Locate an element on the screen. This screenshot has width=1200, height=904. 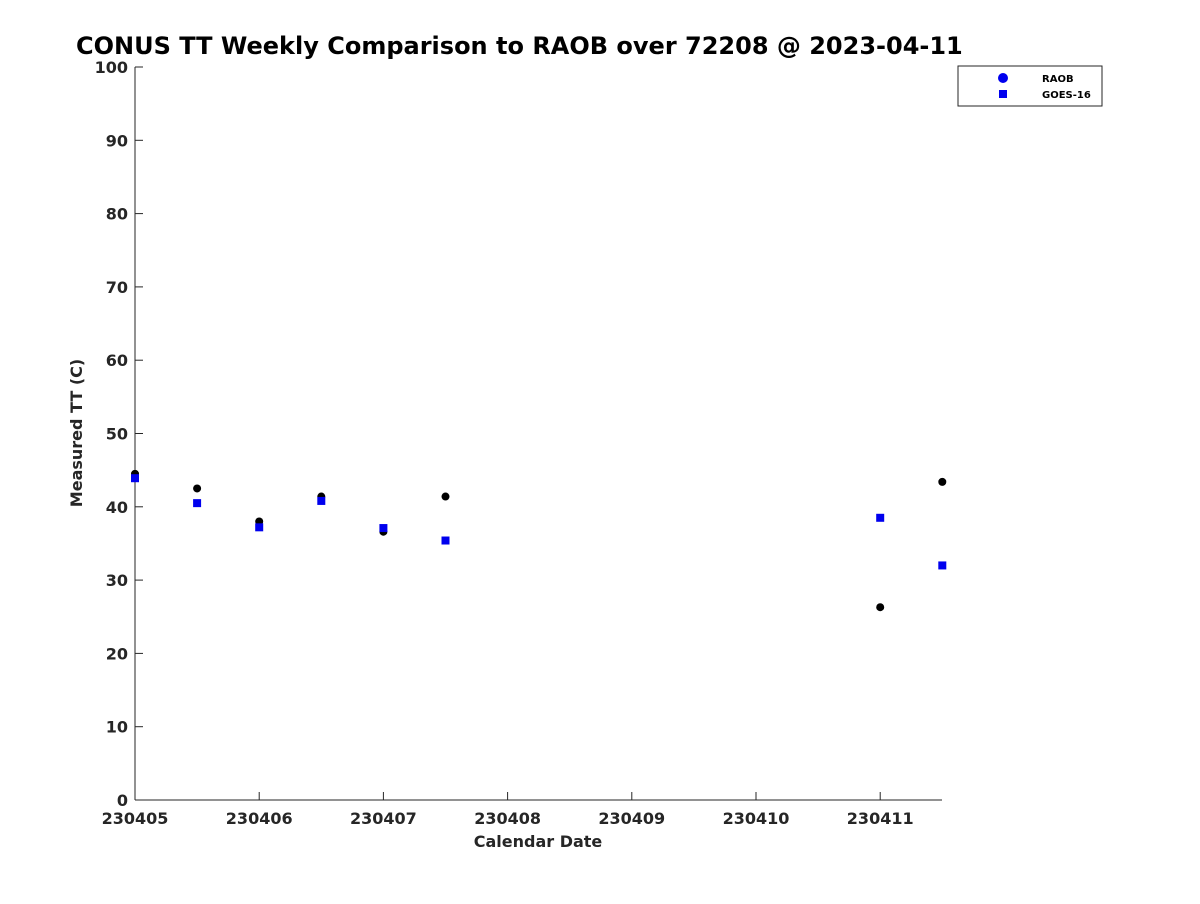
legend-goes-16-marker is located at coordinates (1003, 94).